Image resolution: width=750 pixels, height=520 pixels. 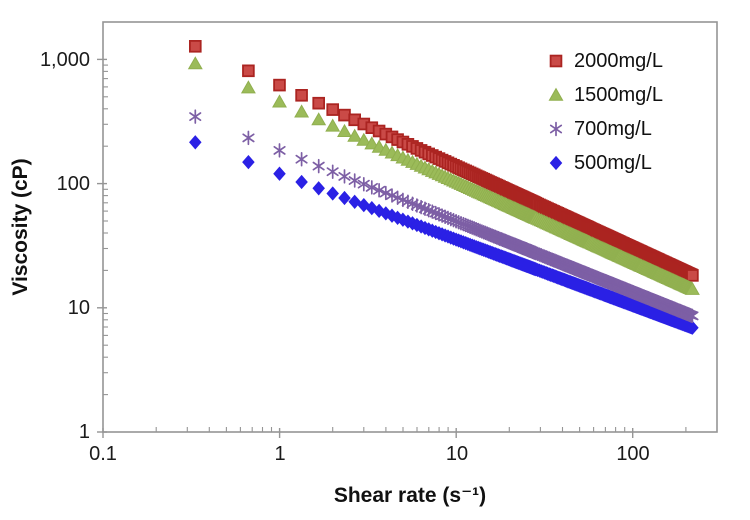 I want to click on legend-item-1500mgL: 1500mg/L, so click(x=604, y=95).